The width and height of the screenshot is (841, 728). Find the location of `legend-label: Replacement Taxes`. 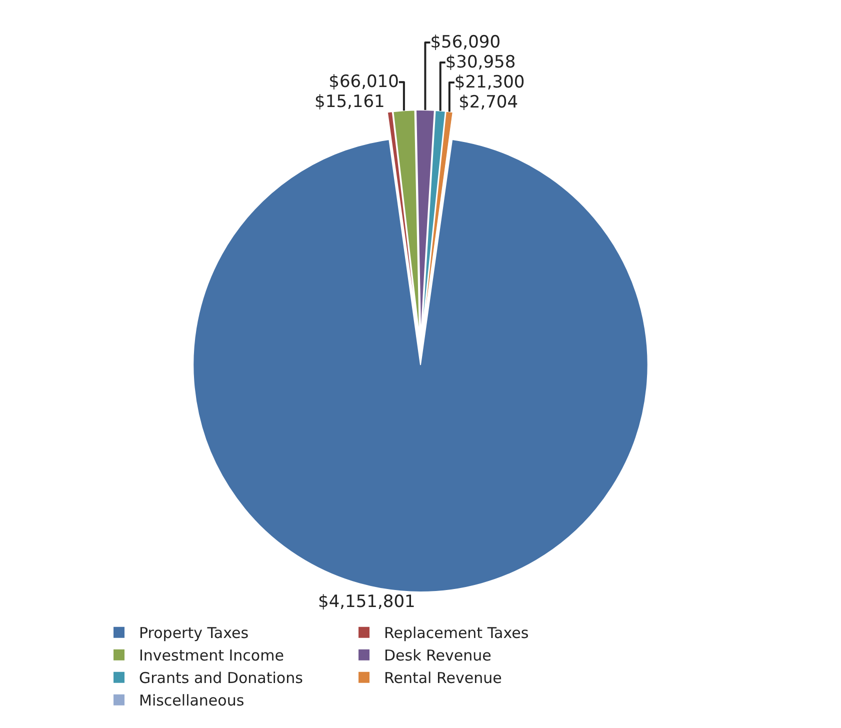

legend-label: Replacement Taxes is located at coordinates (456, 633).